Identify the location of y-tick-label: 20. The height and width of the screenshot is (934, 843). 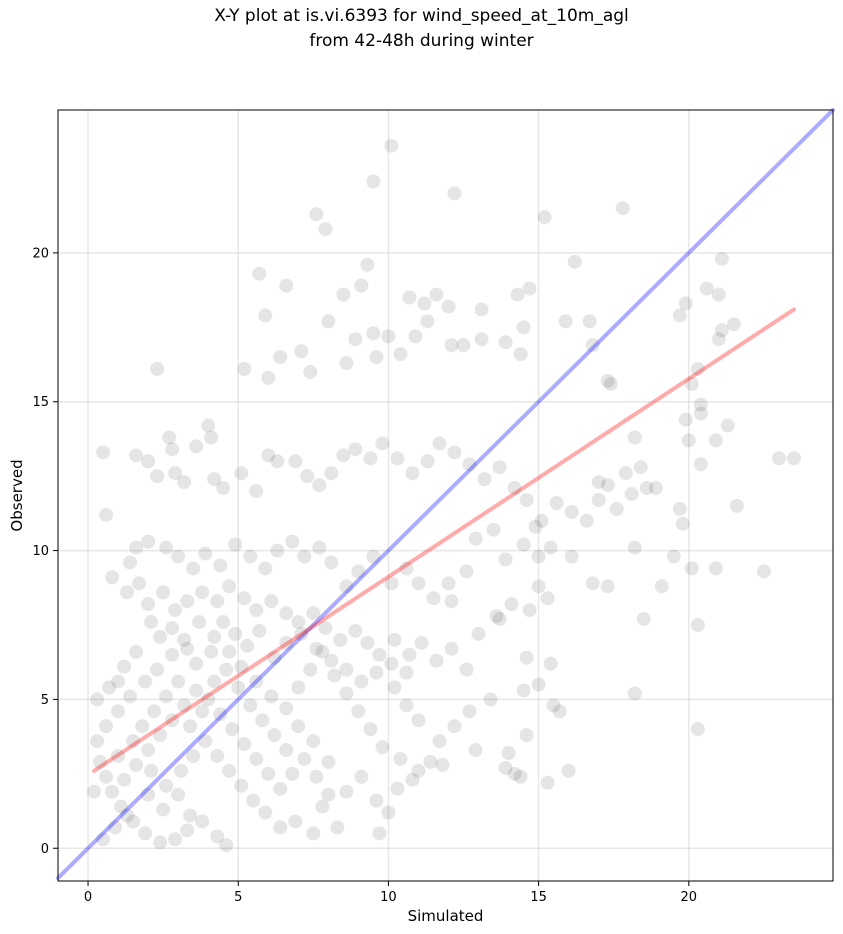
(40, 253).